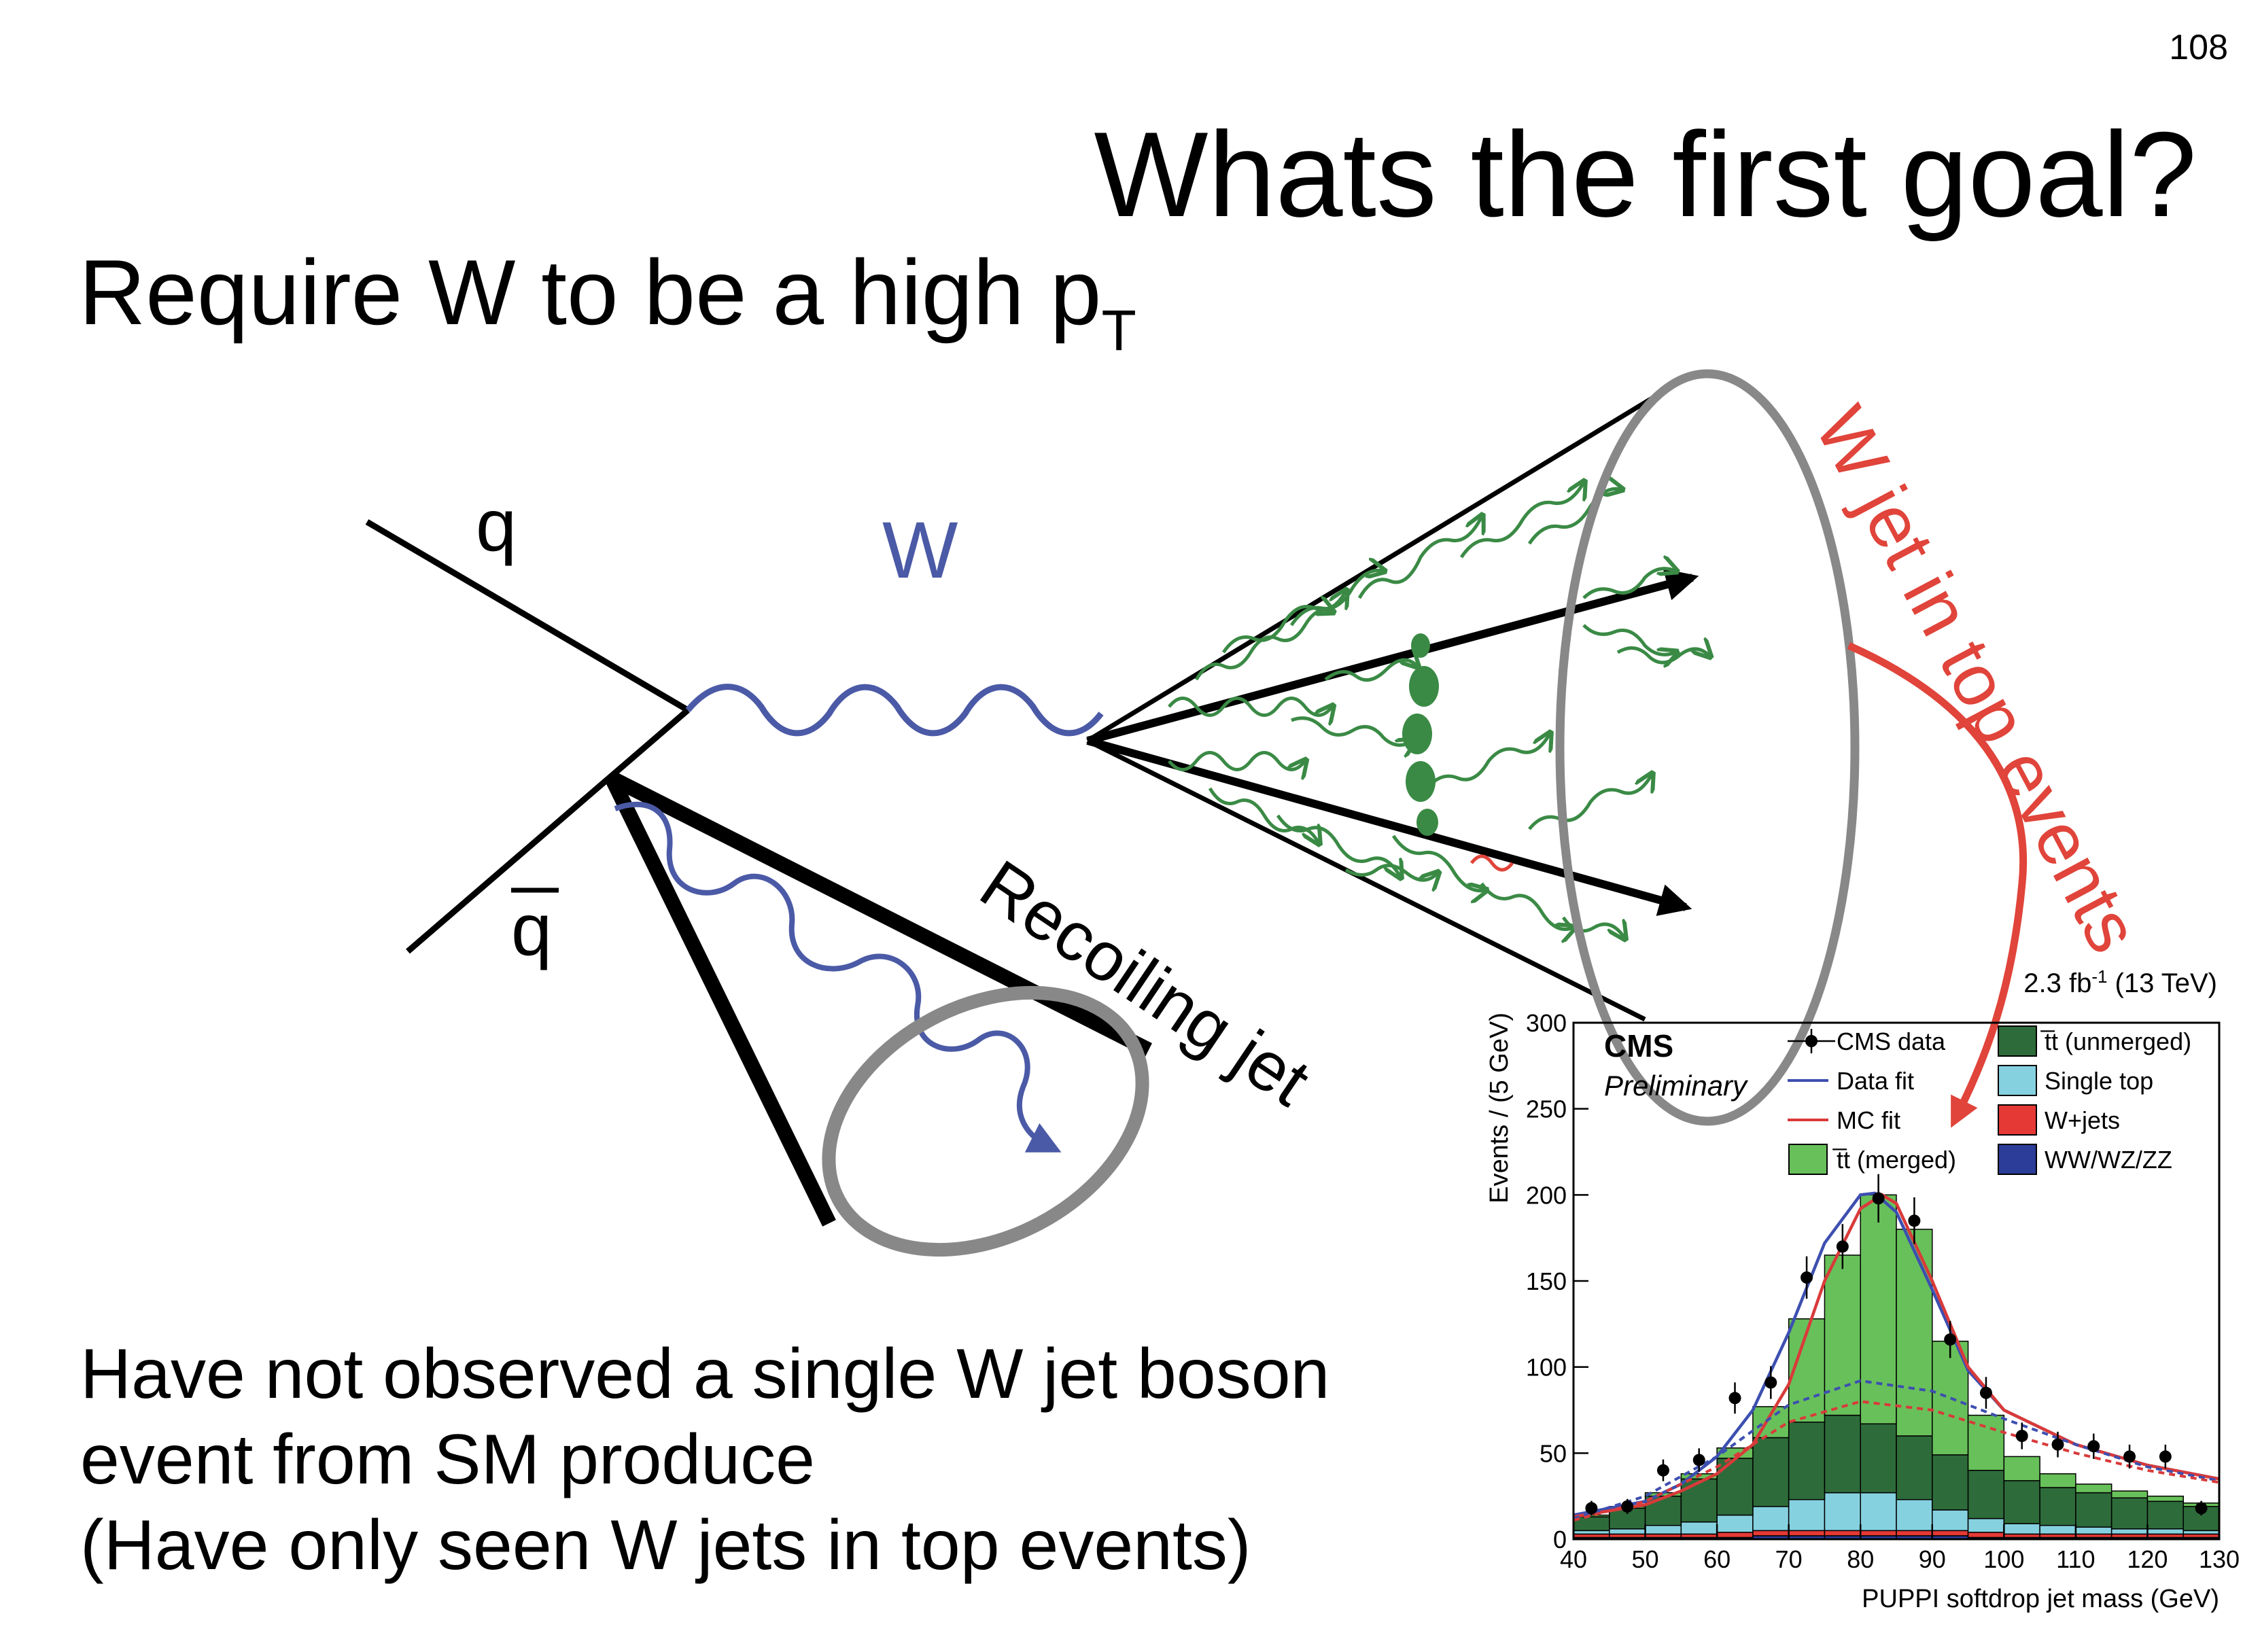 The height and width of the screenshot is (1652, 2243). I want to click on subtitle-subscript: T, so click(1118, 330).